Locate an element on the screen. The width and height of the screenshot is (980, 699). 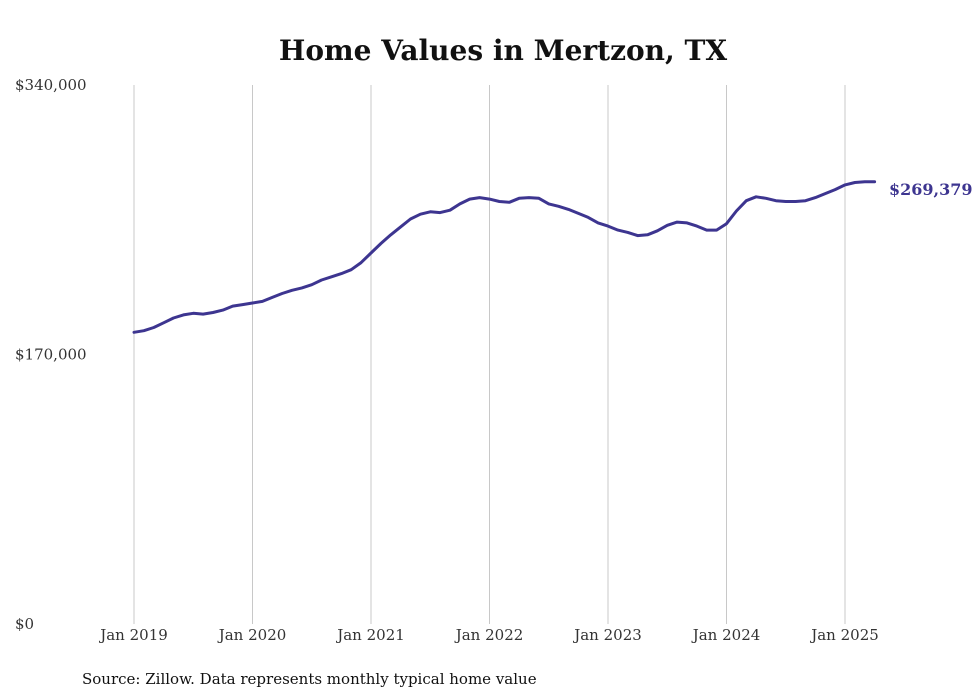
y-axis-ticks: $340,000 $170,000 $0 is located at coordinates (51, 354).